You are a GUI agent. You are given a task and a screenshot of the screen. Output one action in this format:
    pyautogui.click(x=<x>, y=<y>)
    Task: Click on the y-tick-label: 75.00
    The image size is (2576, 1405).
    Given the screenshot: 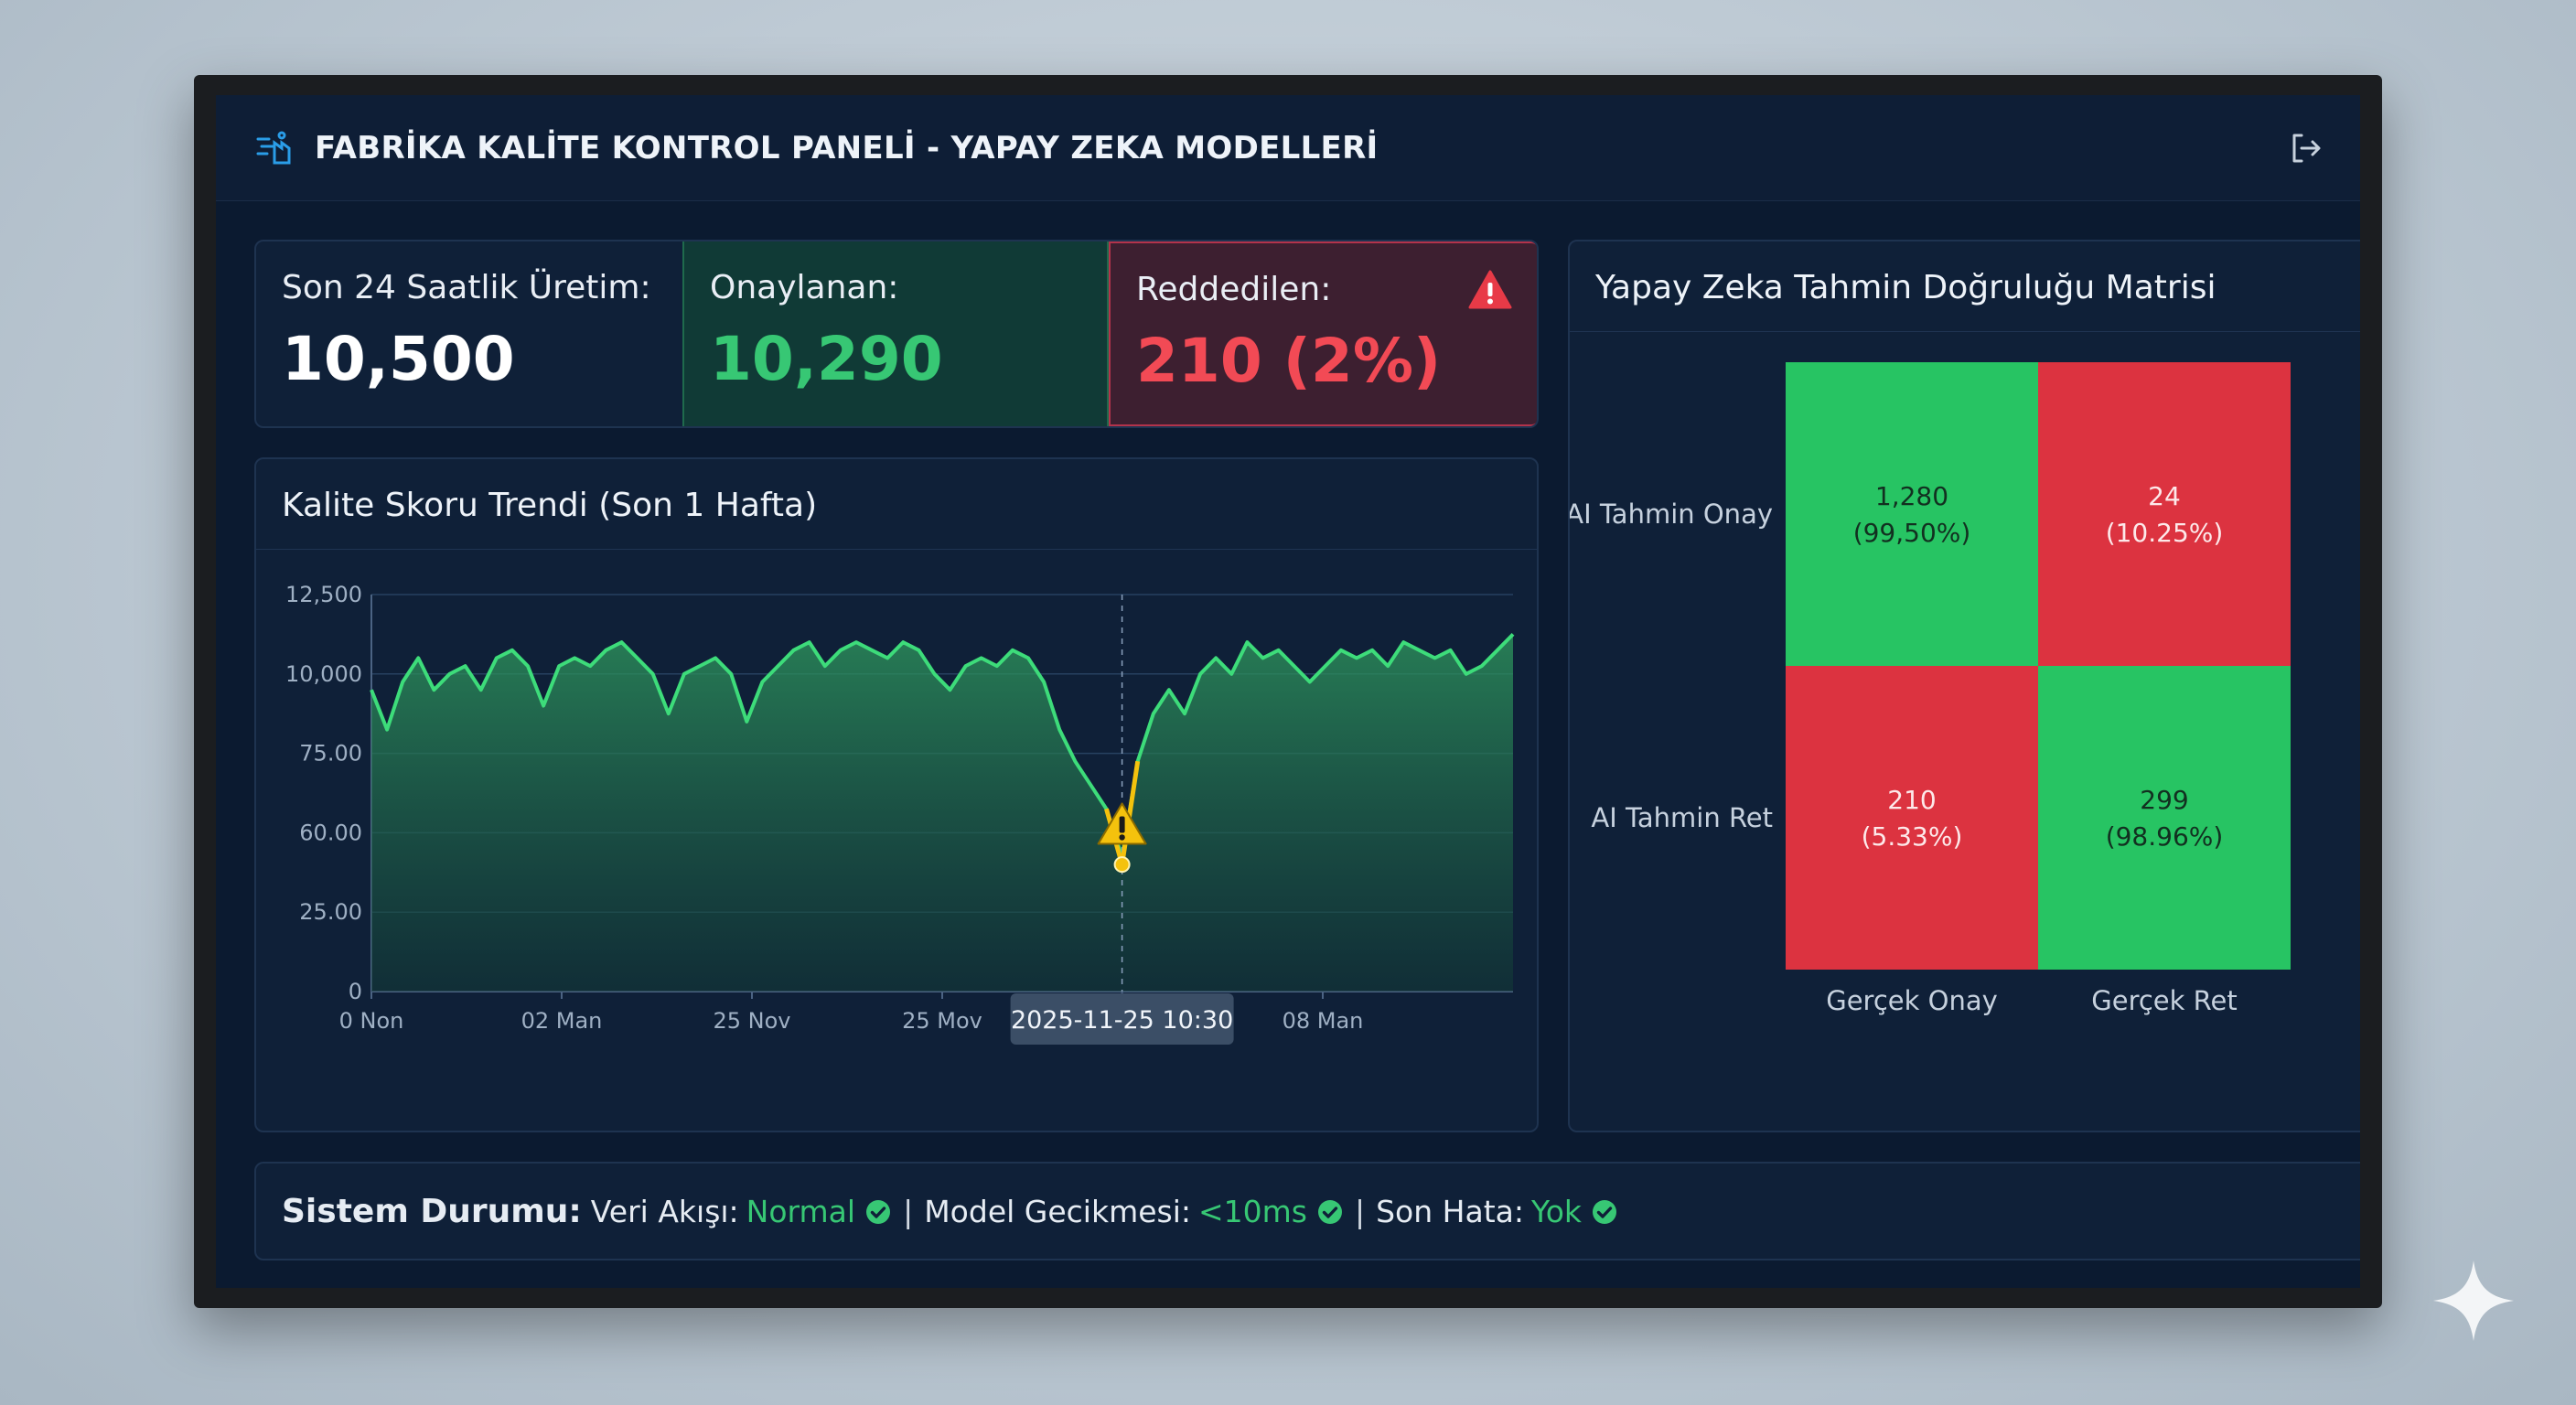 What is the action you would take?
    pyautogui.click(x=330, y=754)
    